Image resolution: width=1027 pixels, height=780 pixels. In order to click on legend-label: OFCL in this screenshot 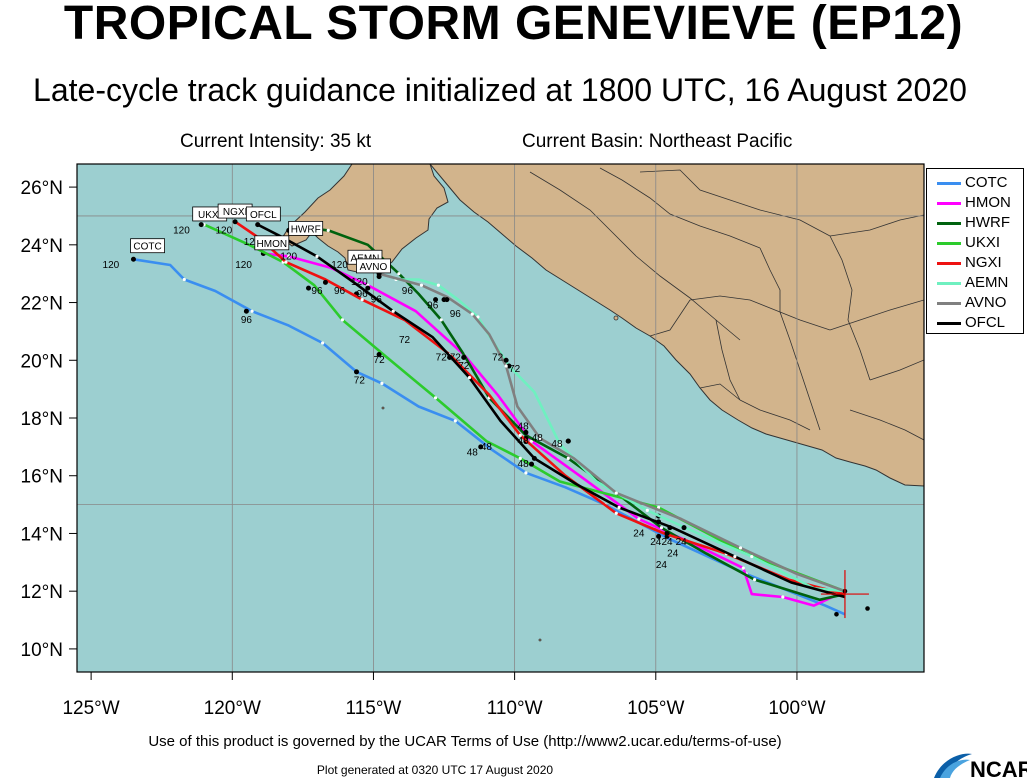, I will do `click(985, 322)`.